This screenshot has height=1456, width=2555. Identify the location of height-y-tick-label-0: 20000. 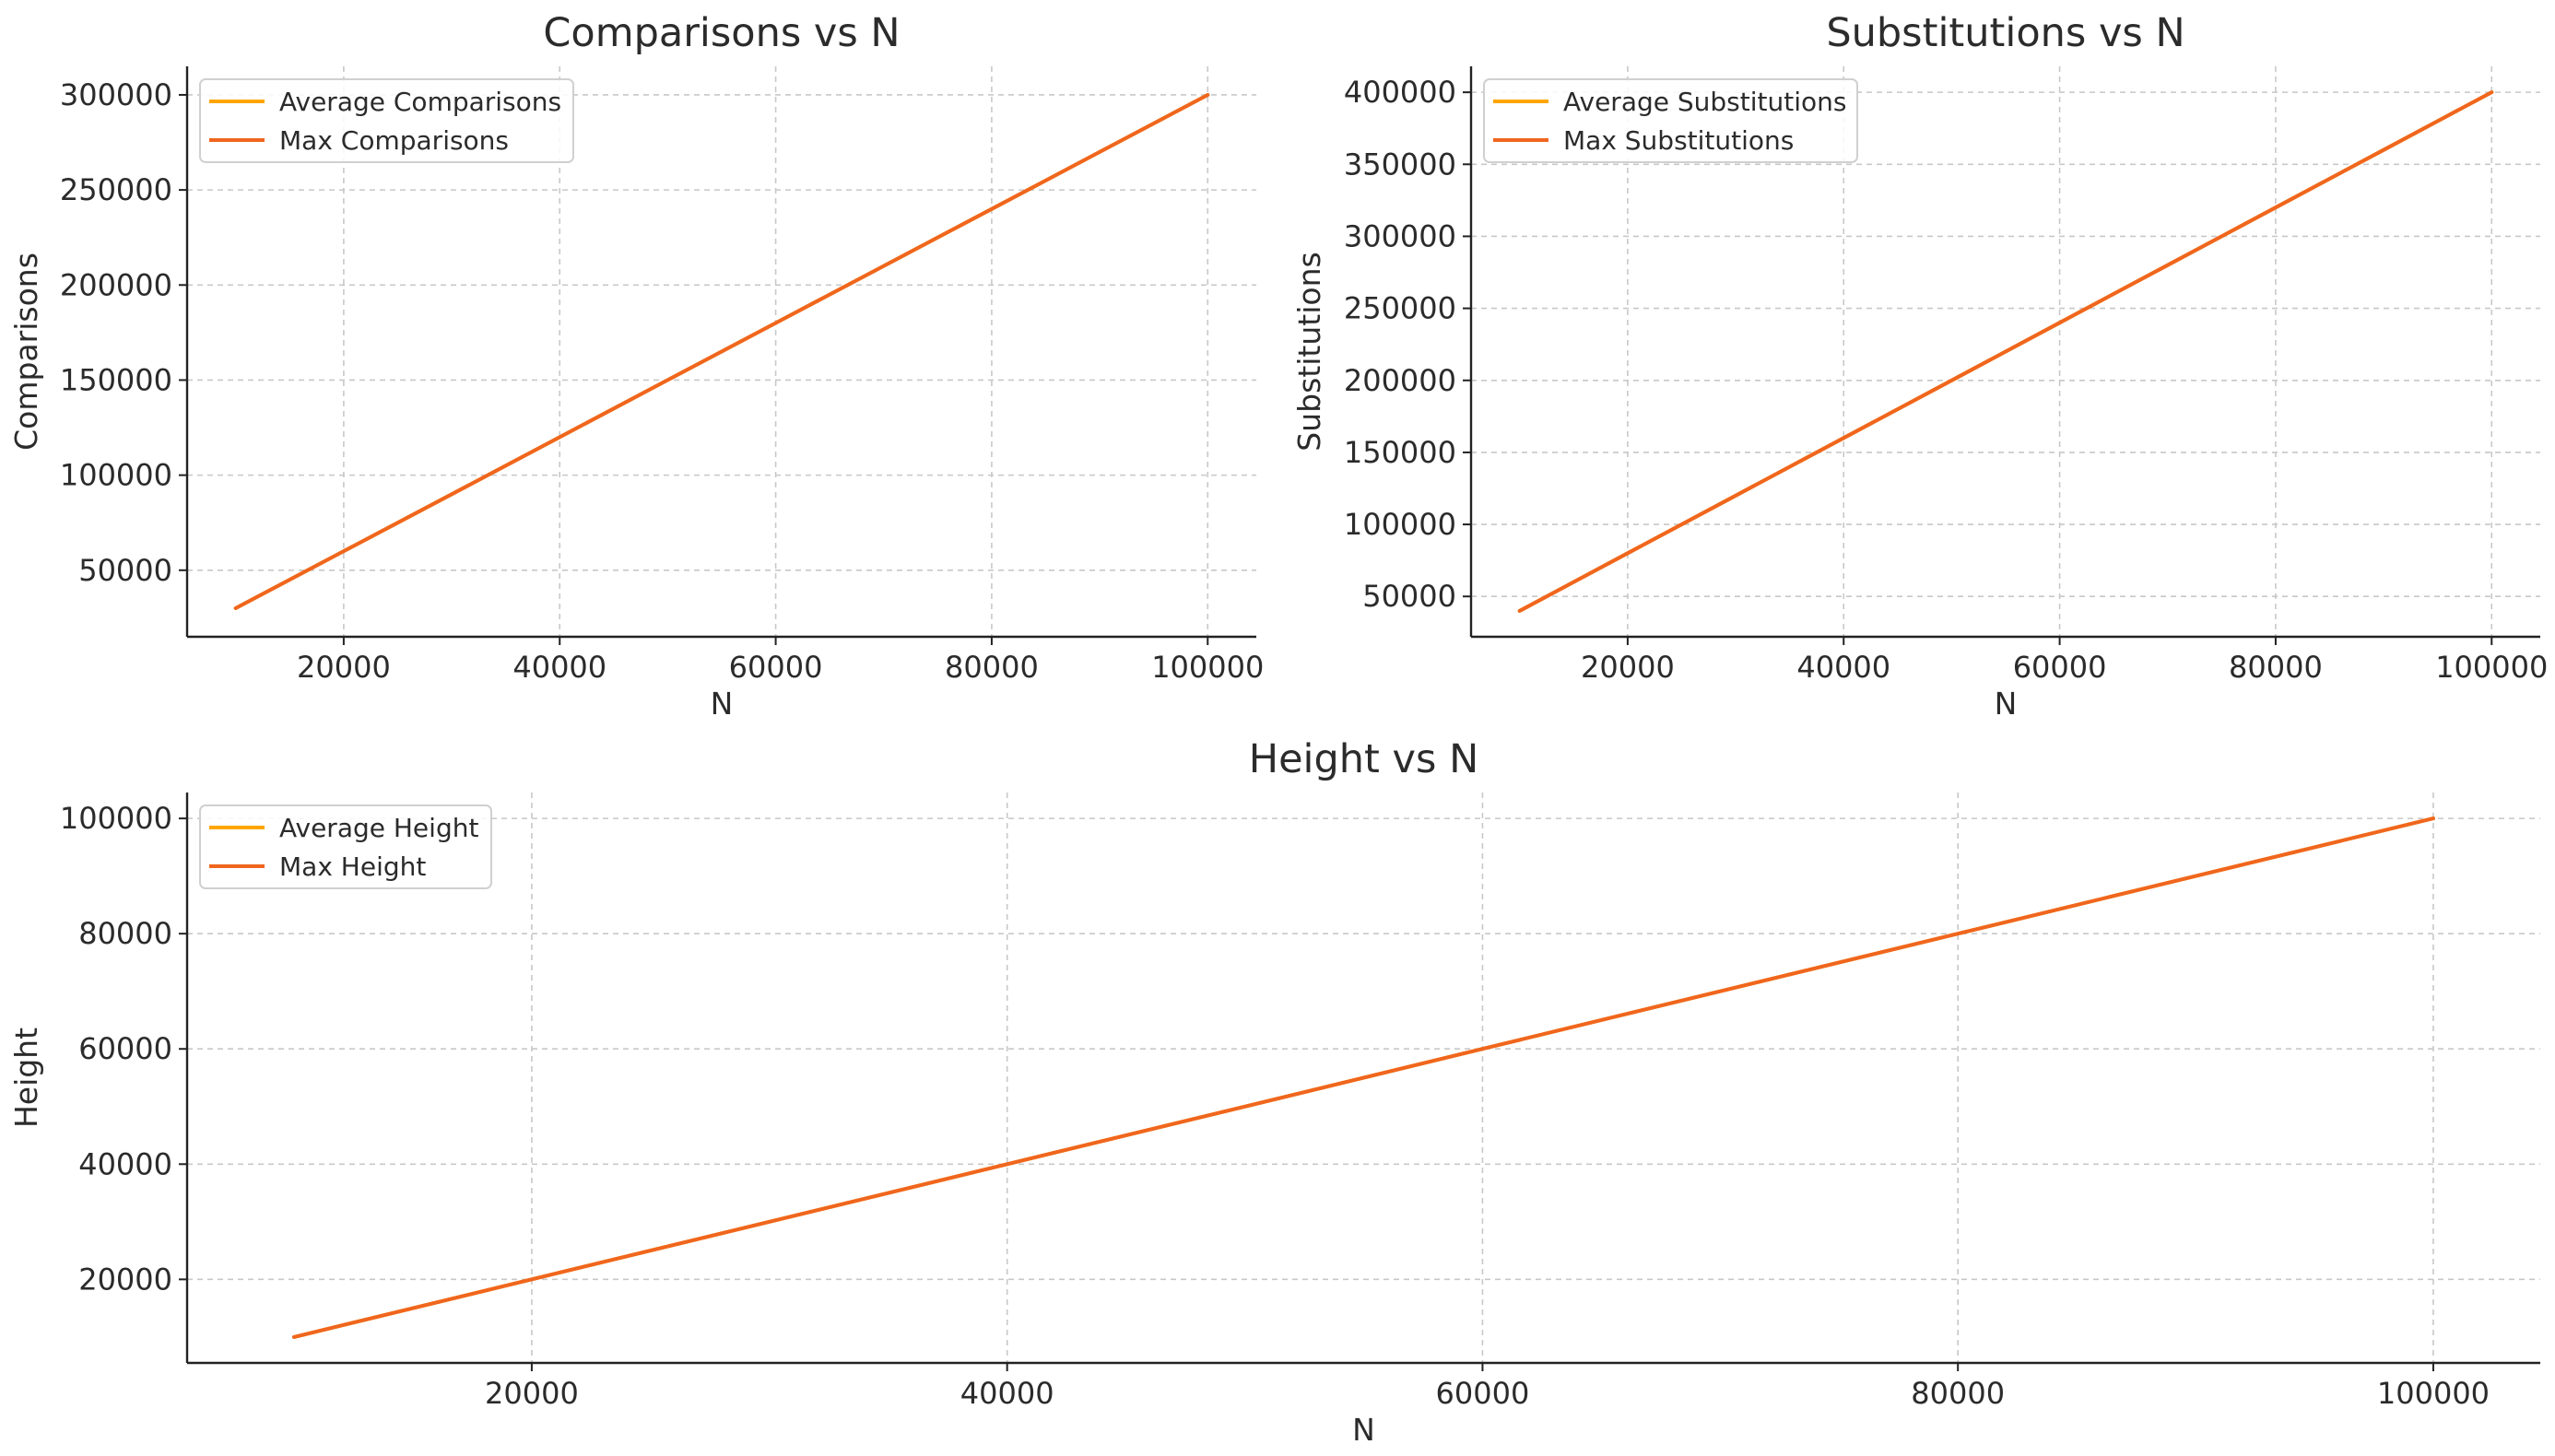
(125, 1279).